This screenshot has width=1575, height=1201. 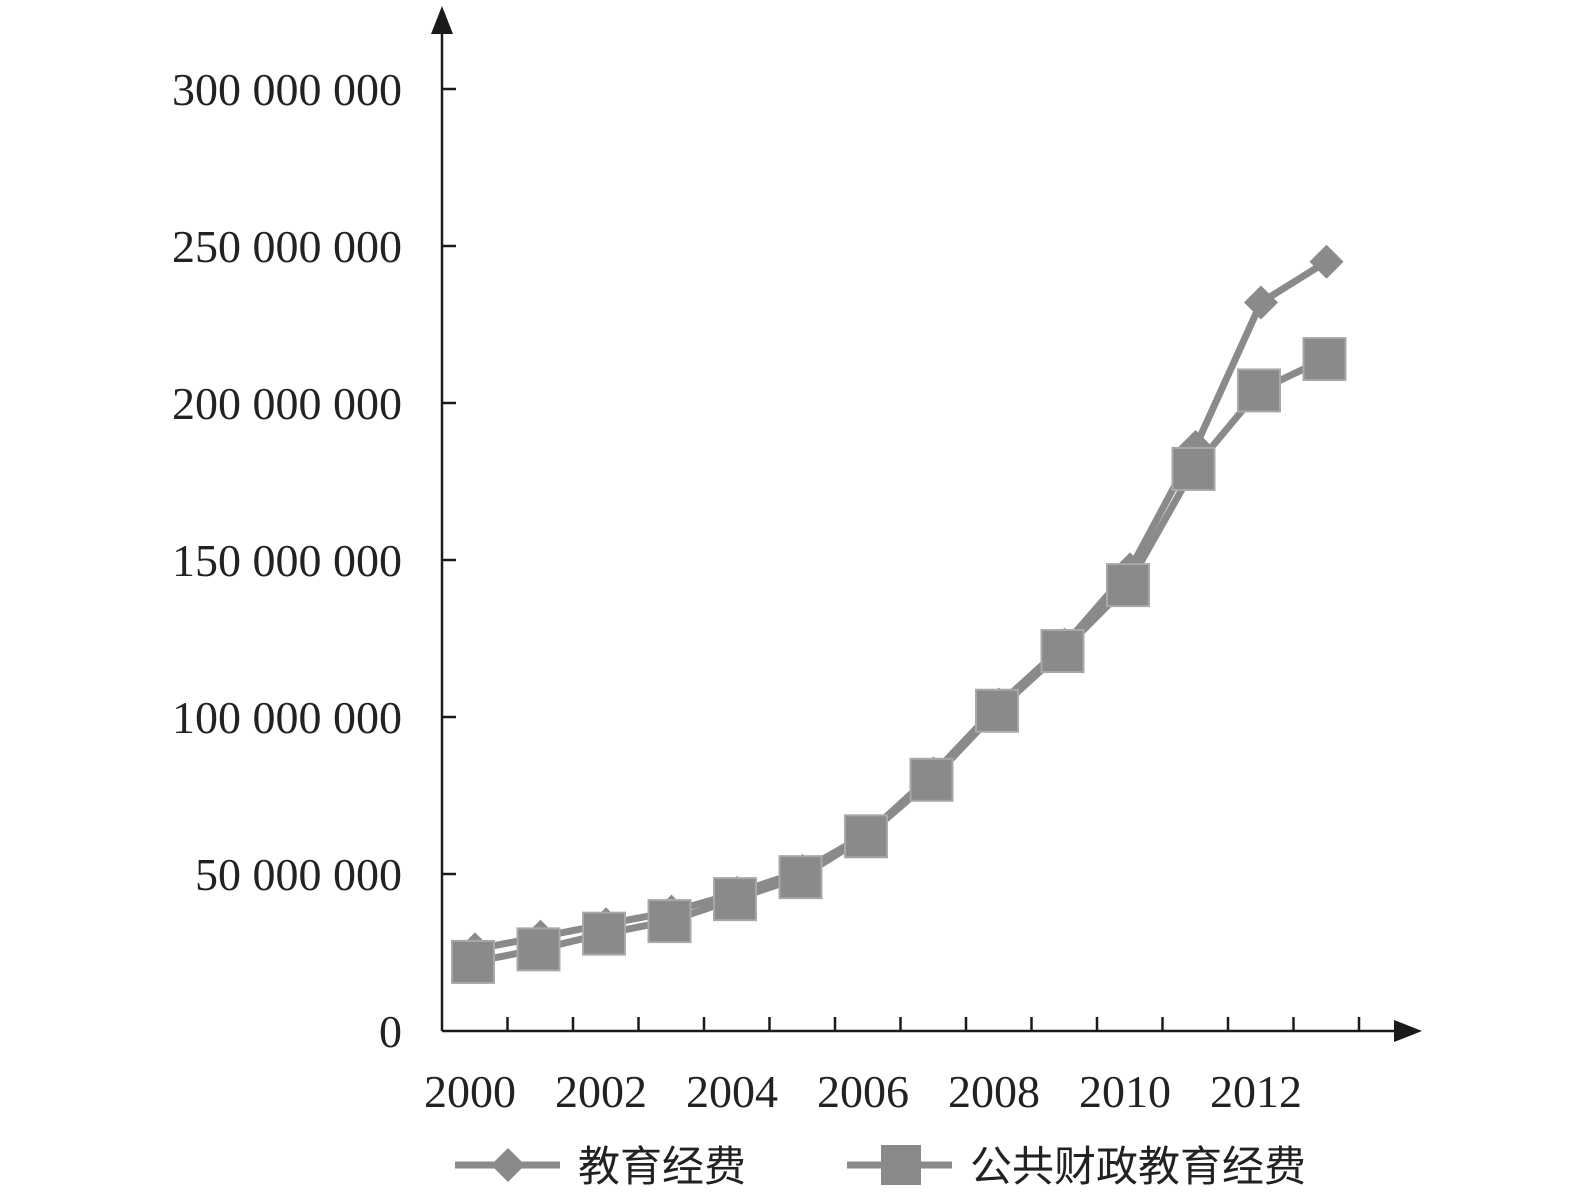 What do you see at coordinates (287, 246) in the screenshot?
I see `y-tick-label: 250 000 000` at bounding box center [287, 246].